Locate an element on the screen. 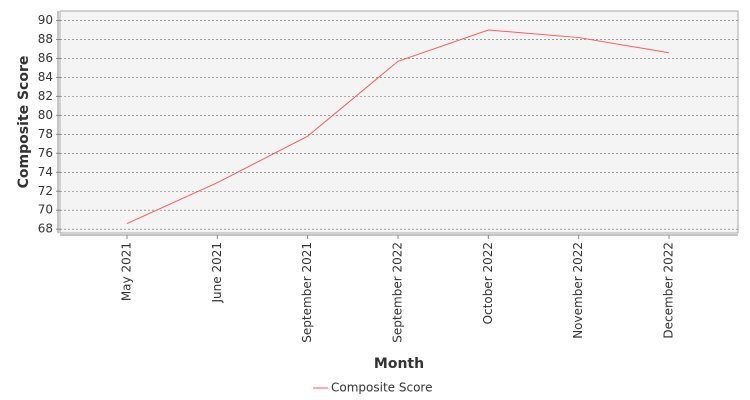 Image resolution: width=750 pixels, height=400 pixels. y-tick-label: 70 is located at coordinates (45, 210).